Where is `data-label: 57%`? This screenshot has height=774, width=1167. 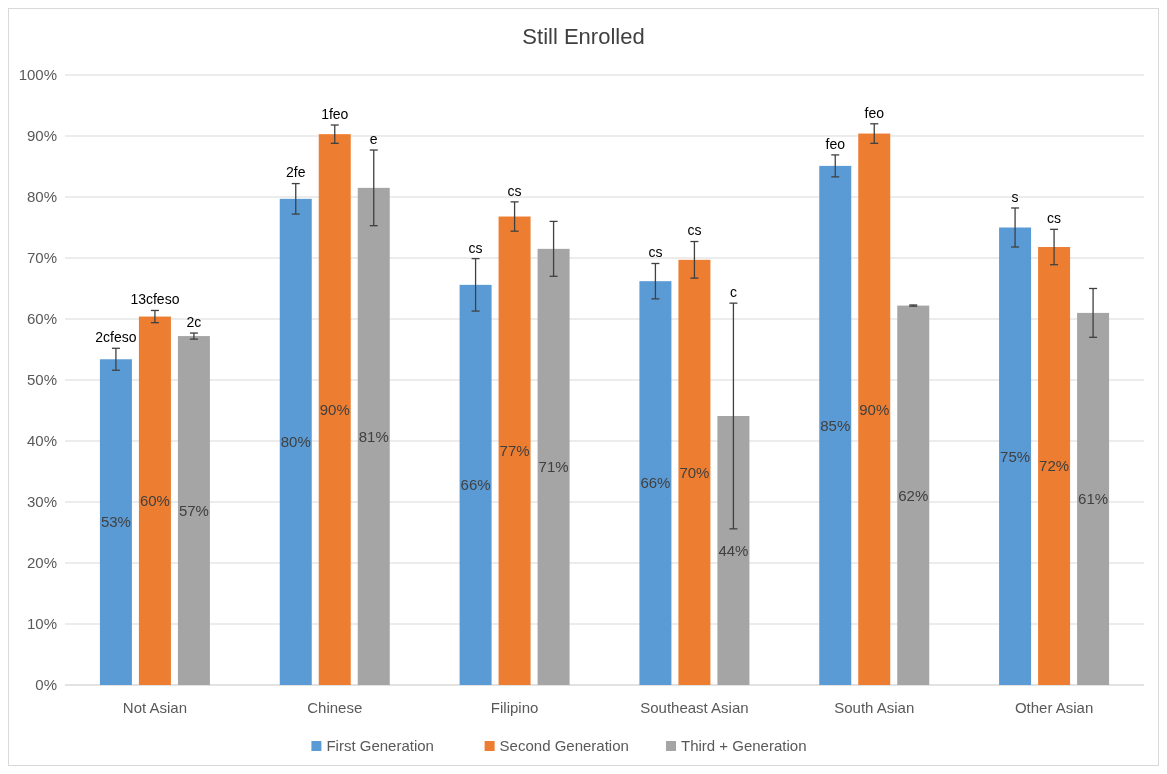 data-label: 57% is located at coordinates (193, 510).